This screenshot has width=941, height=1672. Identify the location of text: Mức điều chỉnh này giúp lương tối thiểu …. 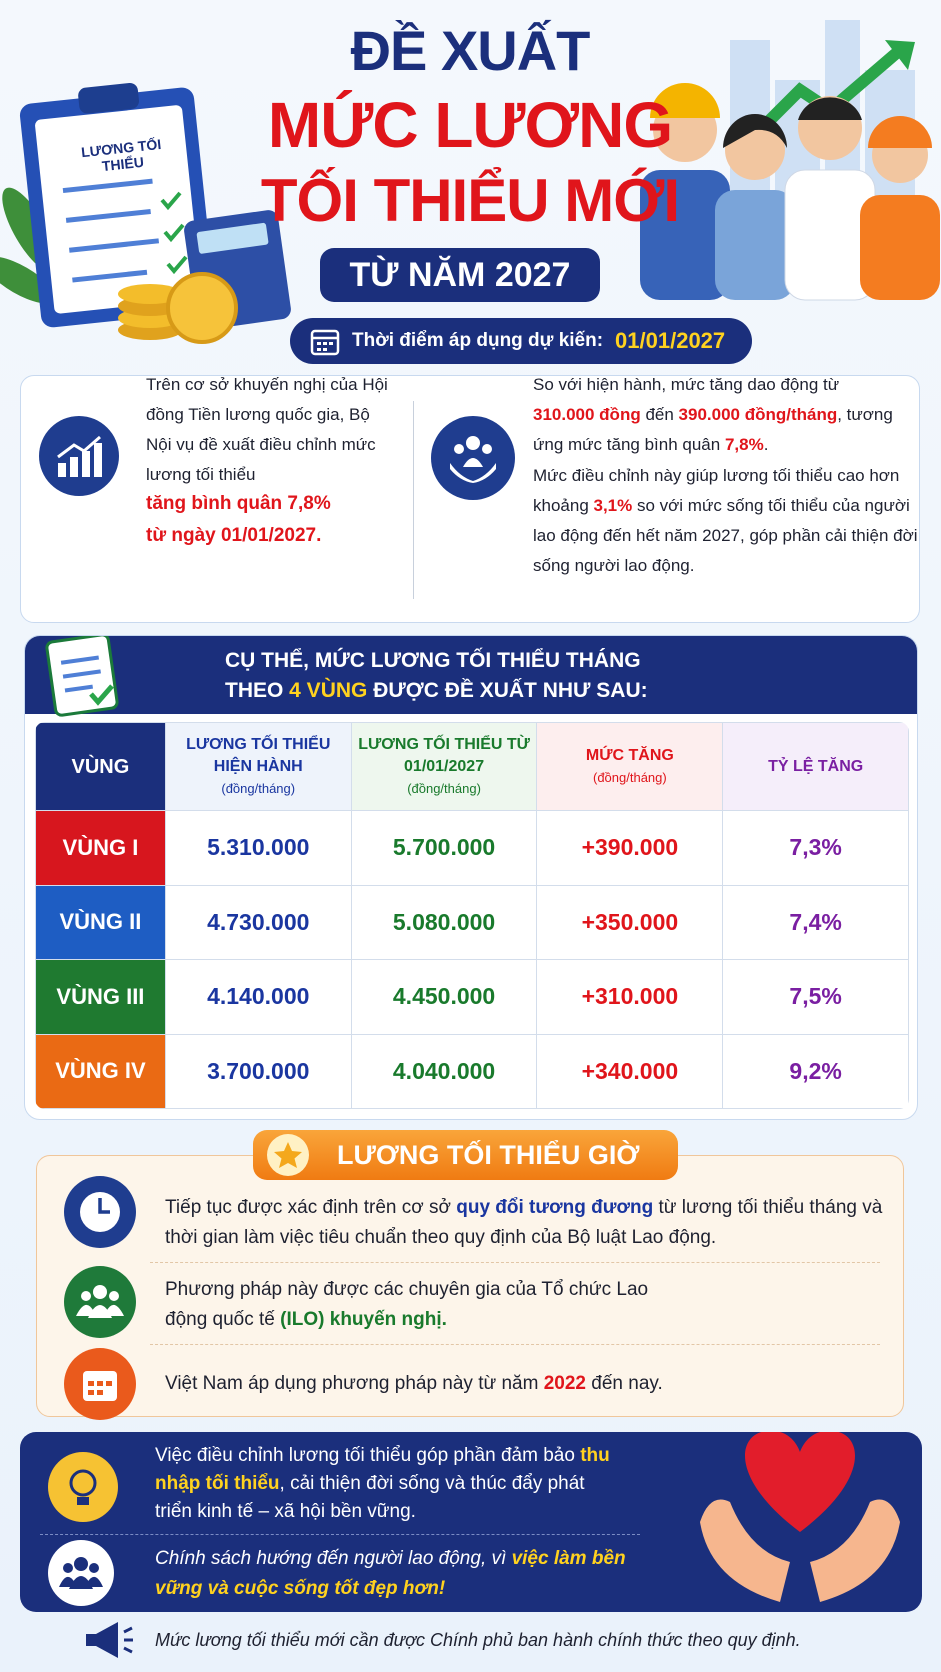
(716, 490).